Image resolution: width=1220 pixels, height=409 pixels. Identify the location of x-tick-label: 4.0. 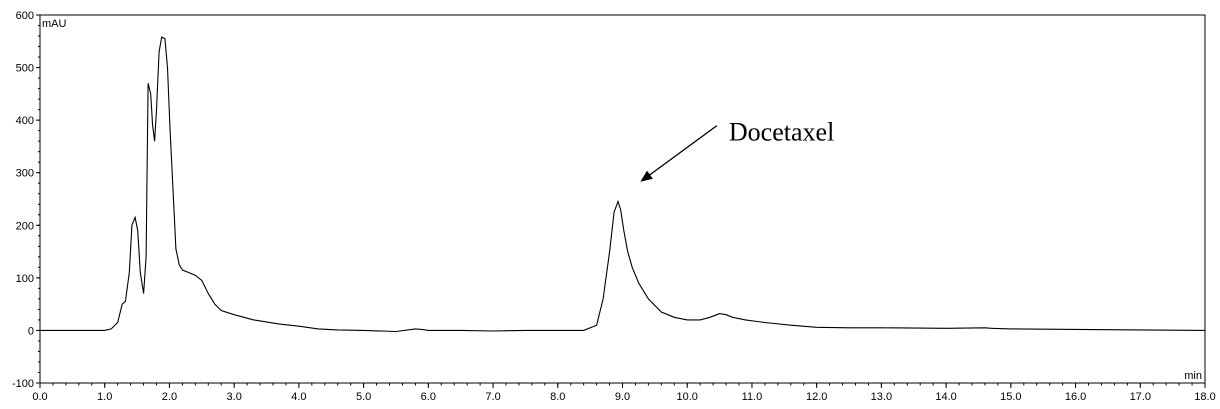
(298, 397).